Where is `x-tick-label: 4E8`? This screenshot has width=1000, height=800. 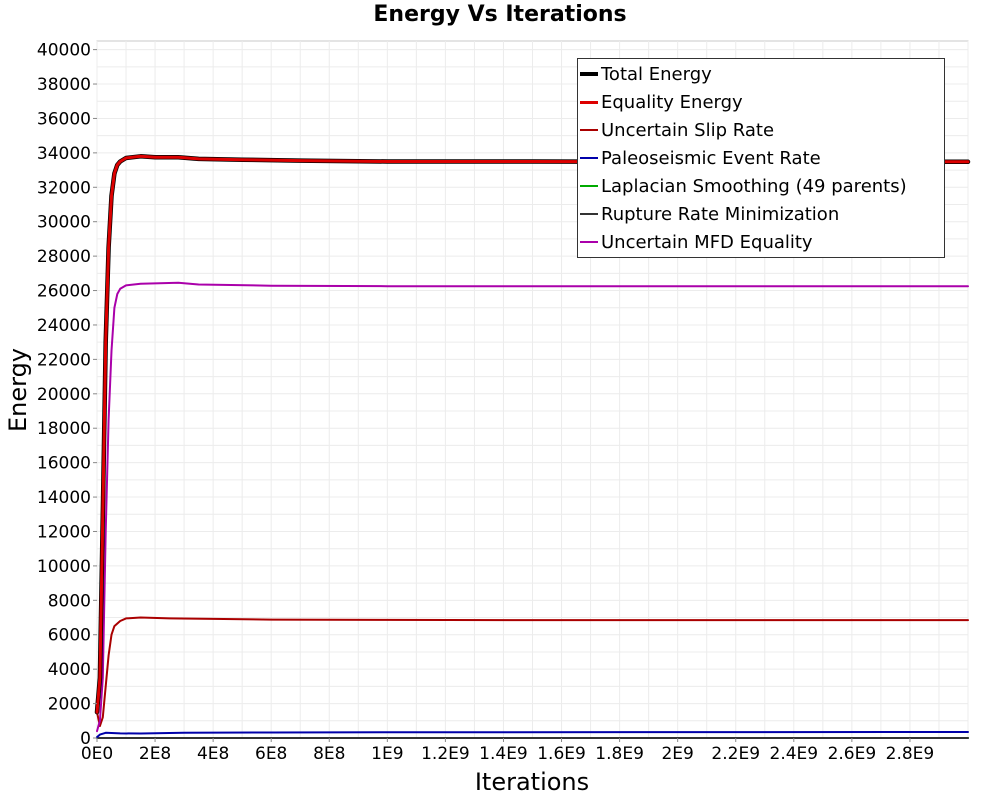 x-tick-label: 4E8 is located at coordinates (213, 754).